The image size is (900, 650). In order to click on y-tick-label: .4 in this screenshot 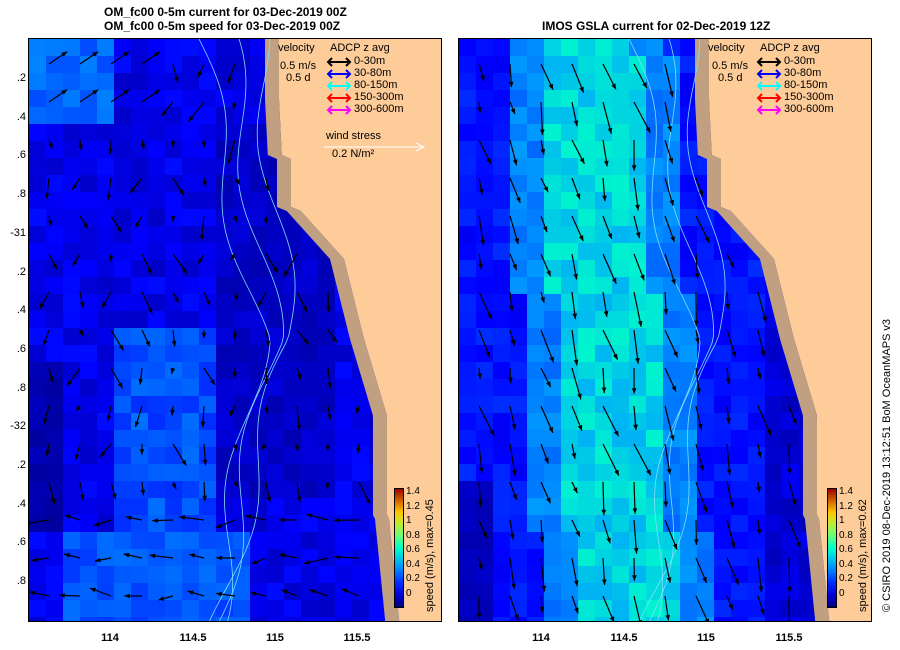, I will do `click(21, 503)`.